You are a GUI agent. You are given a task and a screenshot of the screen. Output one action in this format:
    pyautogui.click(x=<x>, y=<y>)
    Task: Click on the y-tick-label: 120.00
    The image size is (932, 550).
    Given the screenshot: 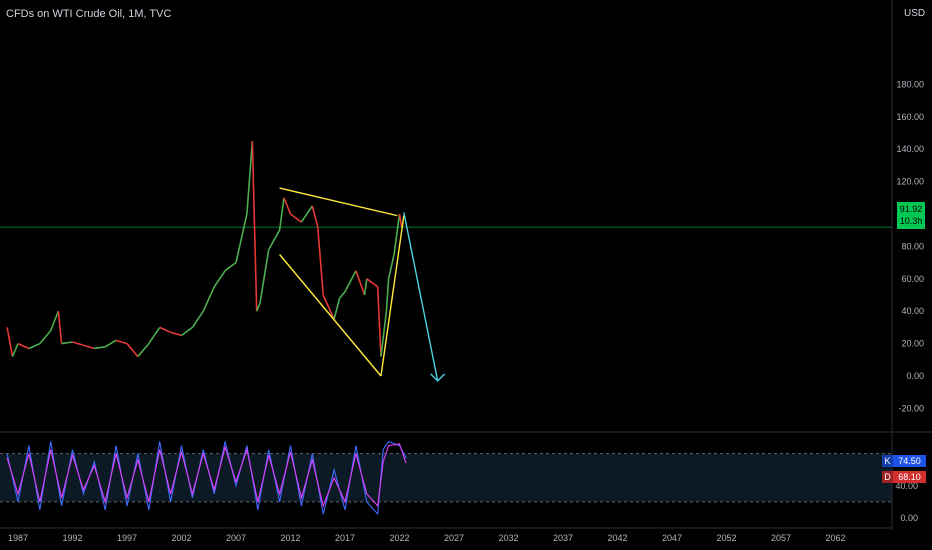 What is the action you would take?
    pyautogui.click(x=910, y=182)
    